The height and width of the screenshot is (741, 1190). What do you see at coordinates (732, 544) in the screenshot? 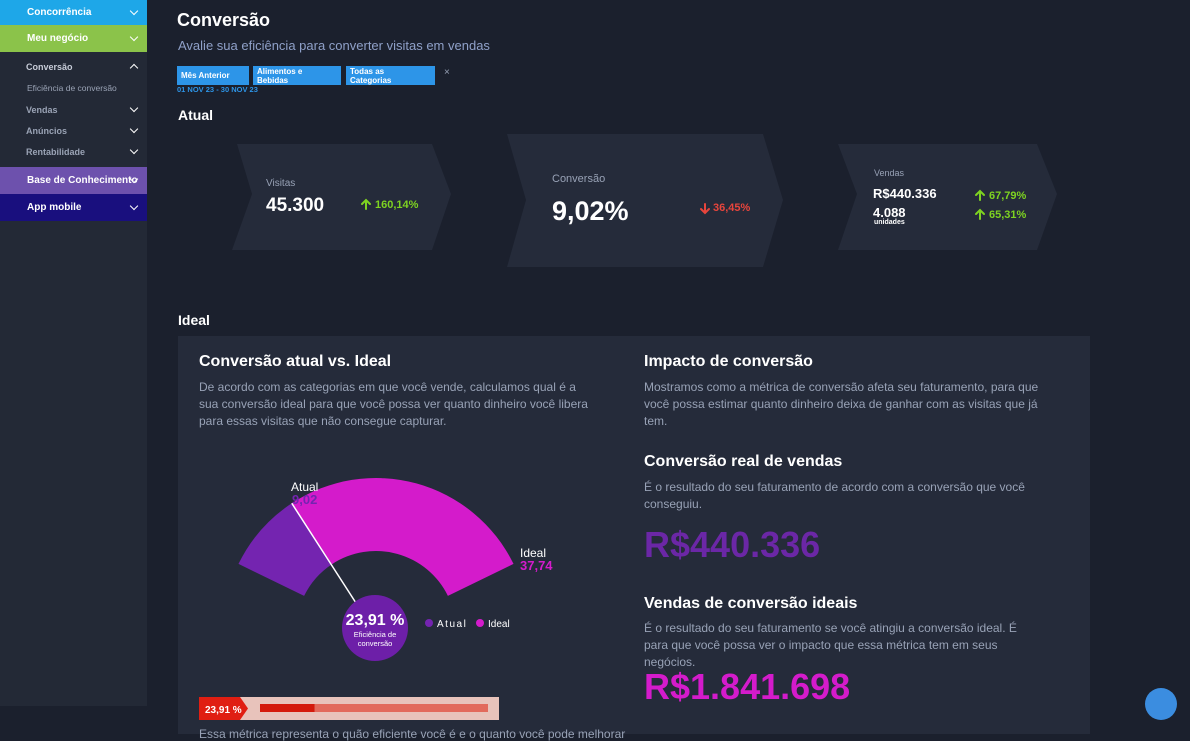
I see `real-value: R$440.336` at bounding box center [732, 544].